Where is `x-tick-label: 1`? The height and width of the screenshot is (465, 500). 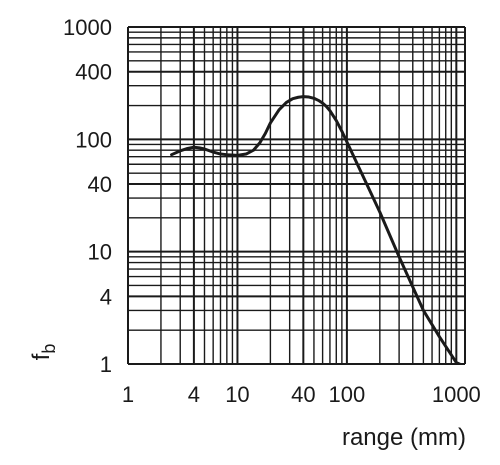 x-tick-label: 1 is located at coordinates (128, 394).